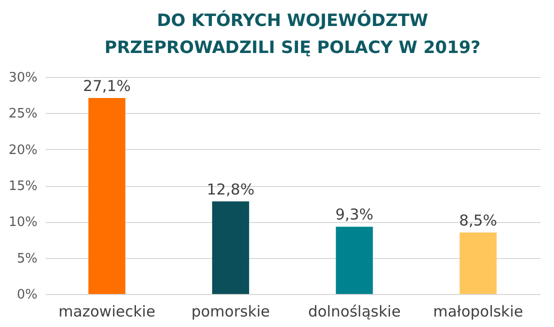  I want to click on x-tick-label: małopolskie, so click(478, 311).